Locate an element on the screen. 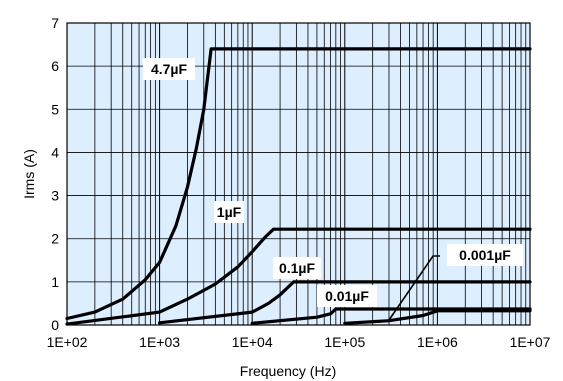 This screenshot has height=381, width=563. series-label: 1µF is located at coordinates (229, 212).